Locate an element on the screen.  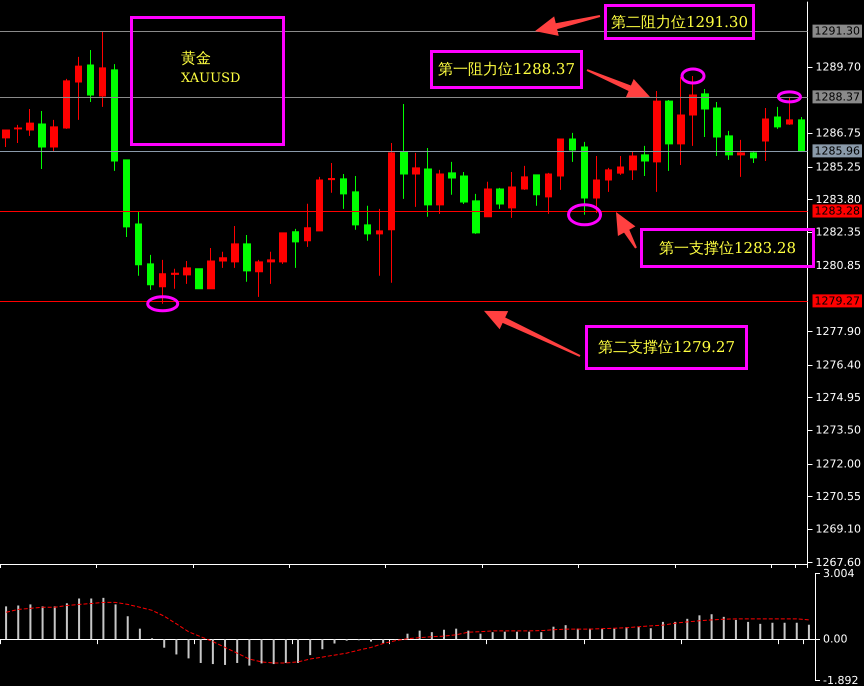
y-tick-label: 1276.40 is located at coordinates (839, 365).